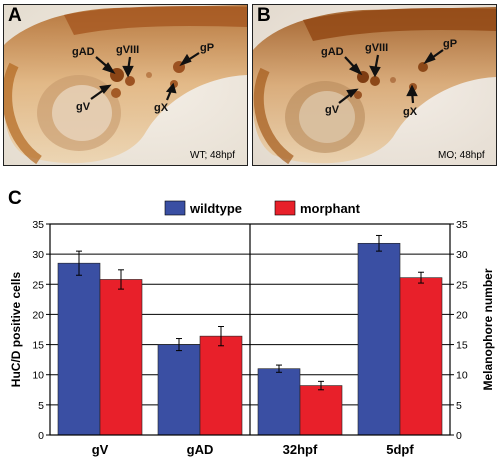 The width and height of the screenshot is (500, 457). What do you see at coordinates (175, 208) in the screenshot?
I see `legend-swatch-wildtype` at bounding box center [175, 208].